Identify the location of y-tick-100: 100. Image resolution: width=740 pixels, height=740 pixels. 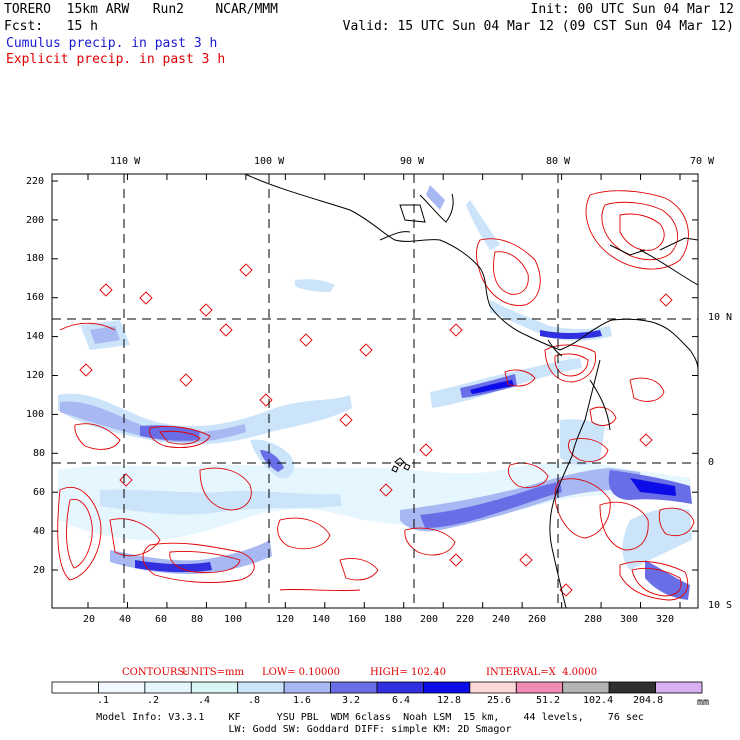
(35, 414).